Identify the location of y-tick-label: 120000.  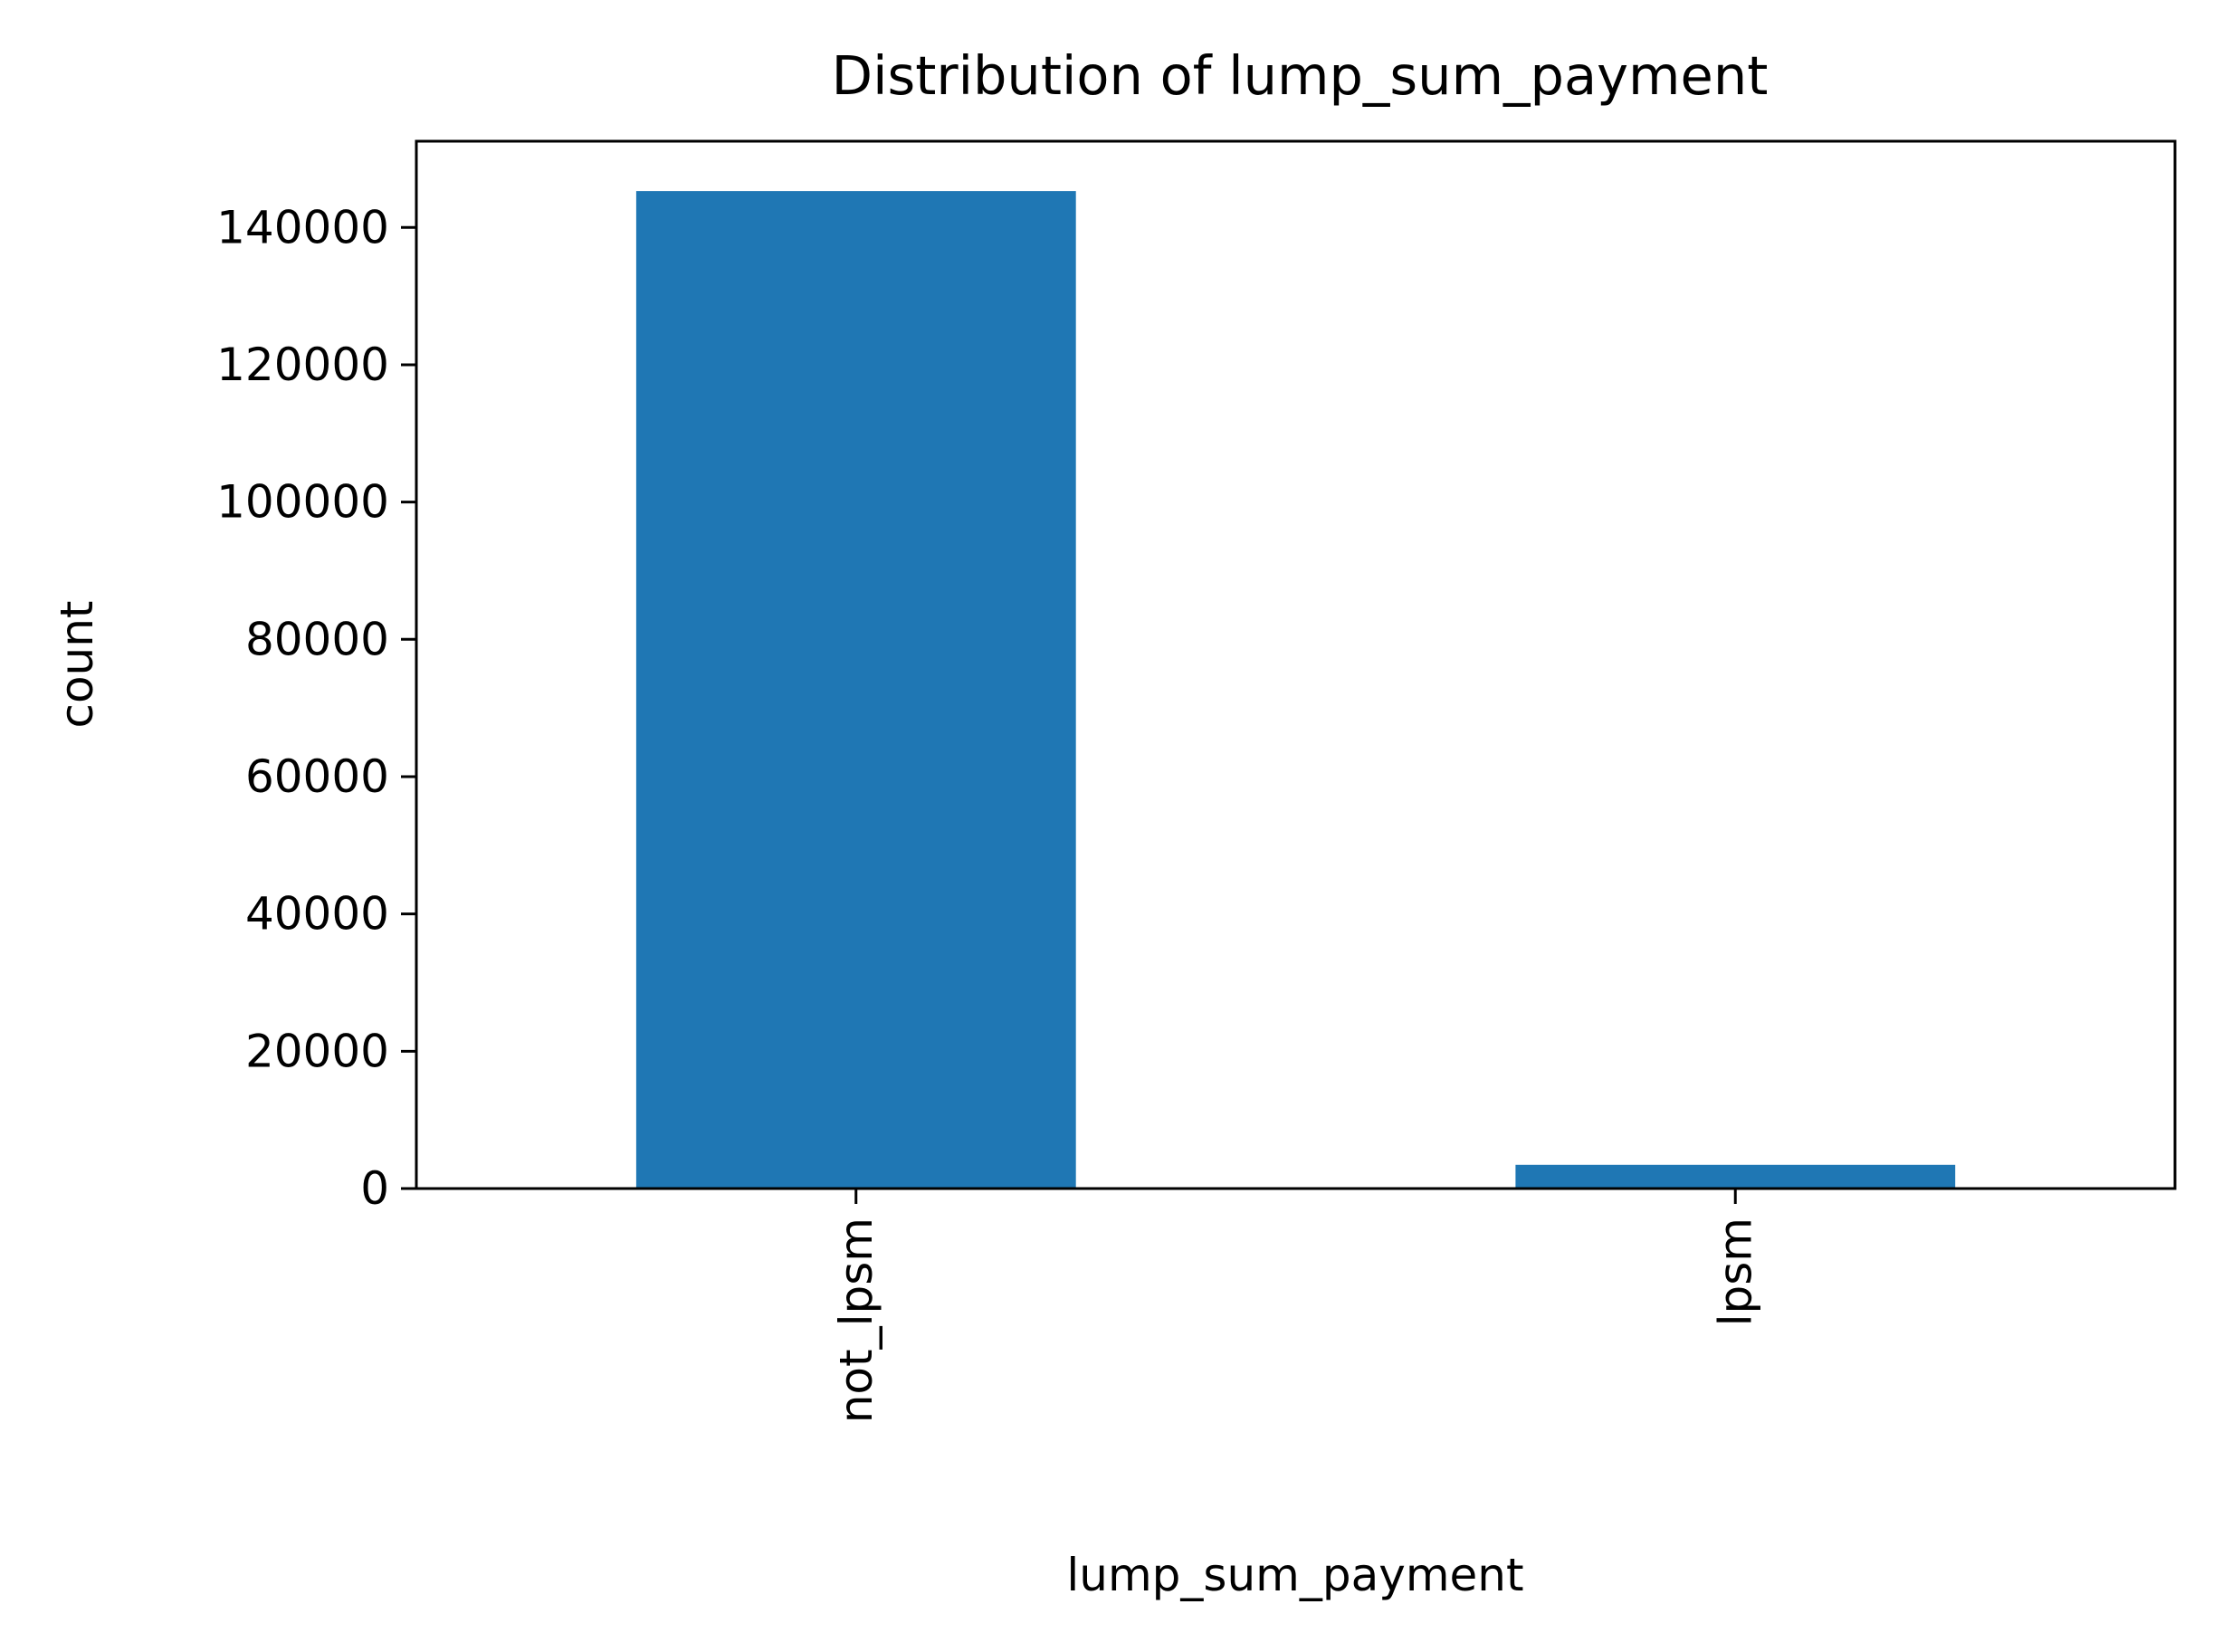
(302, 365).